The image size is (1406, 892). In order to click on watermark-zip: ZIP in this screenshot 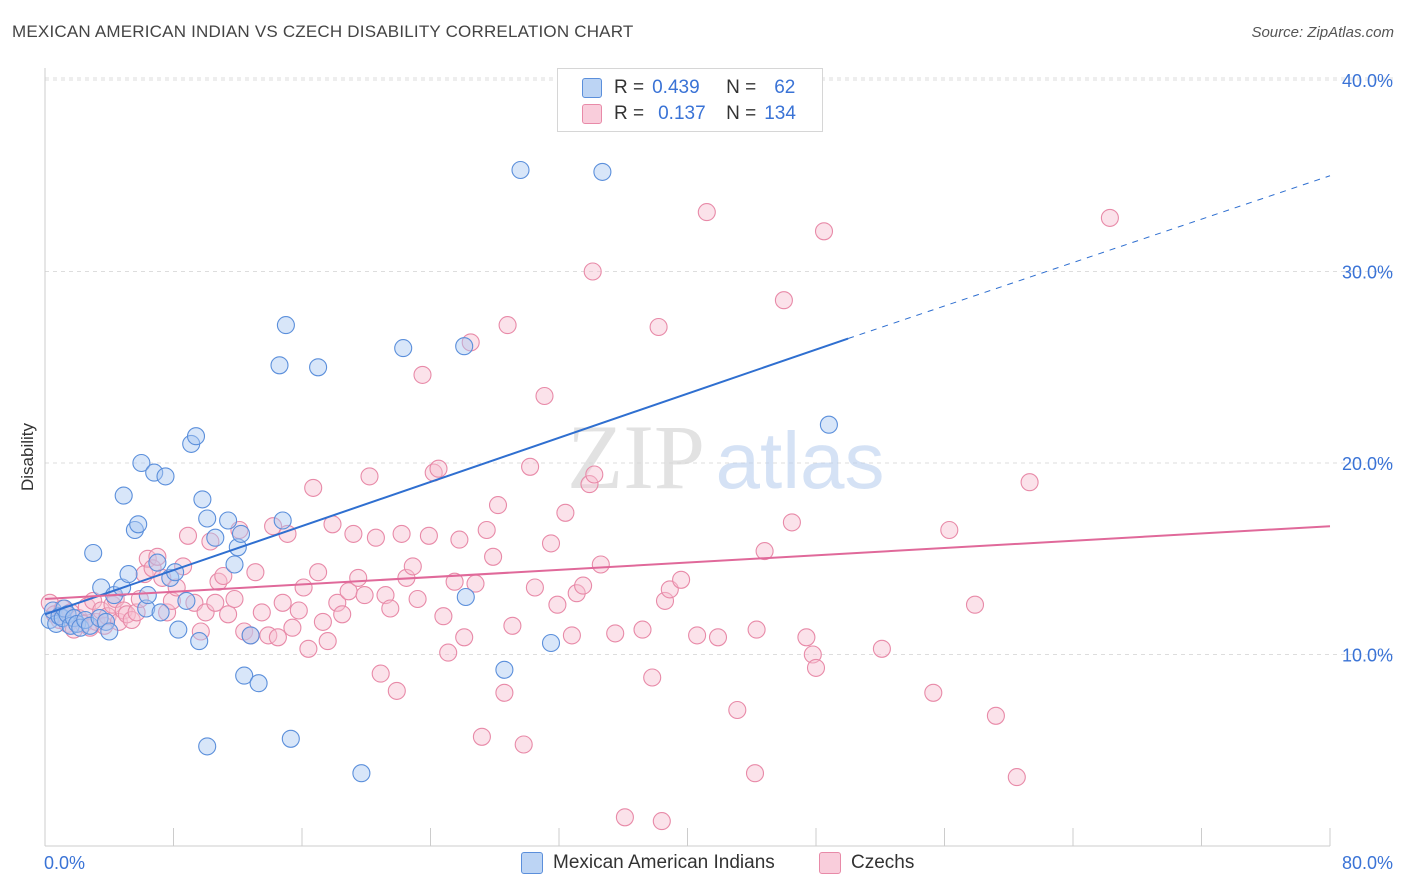, I will do `click(636, 457)`.